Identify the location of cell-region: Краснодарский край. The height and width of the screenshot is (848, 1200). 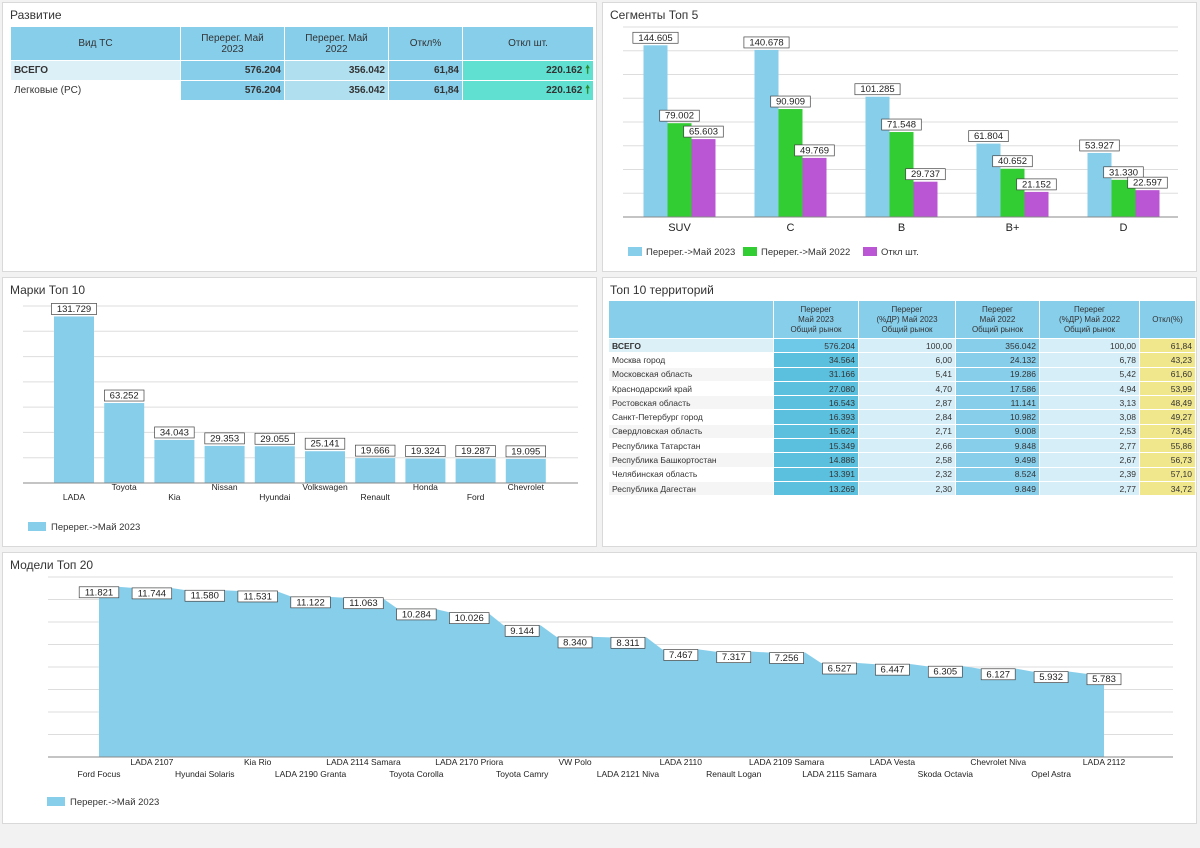
(691, 388).